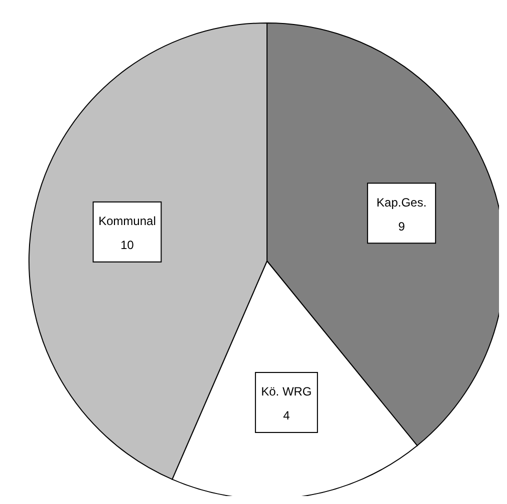 This screenshot has height=504, width=507. What do you see at coordinates (401, 202) in the screenshot?
I see `slice-label: Kap.Ges.` at bounding box center [401, 202].